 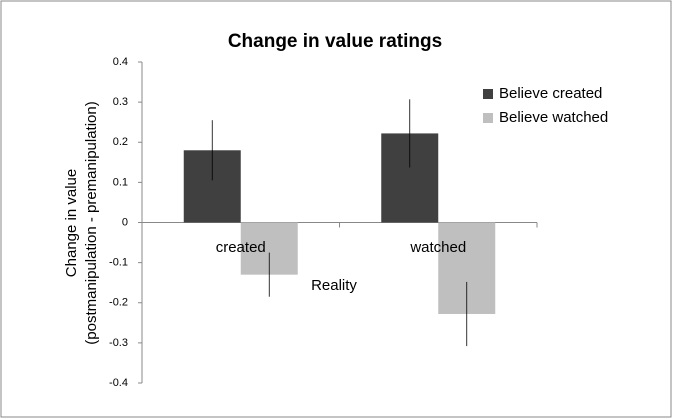 I want to click on x-tick-label: created, so click(x=241, y=247).